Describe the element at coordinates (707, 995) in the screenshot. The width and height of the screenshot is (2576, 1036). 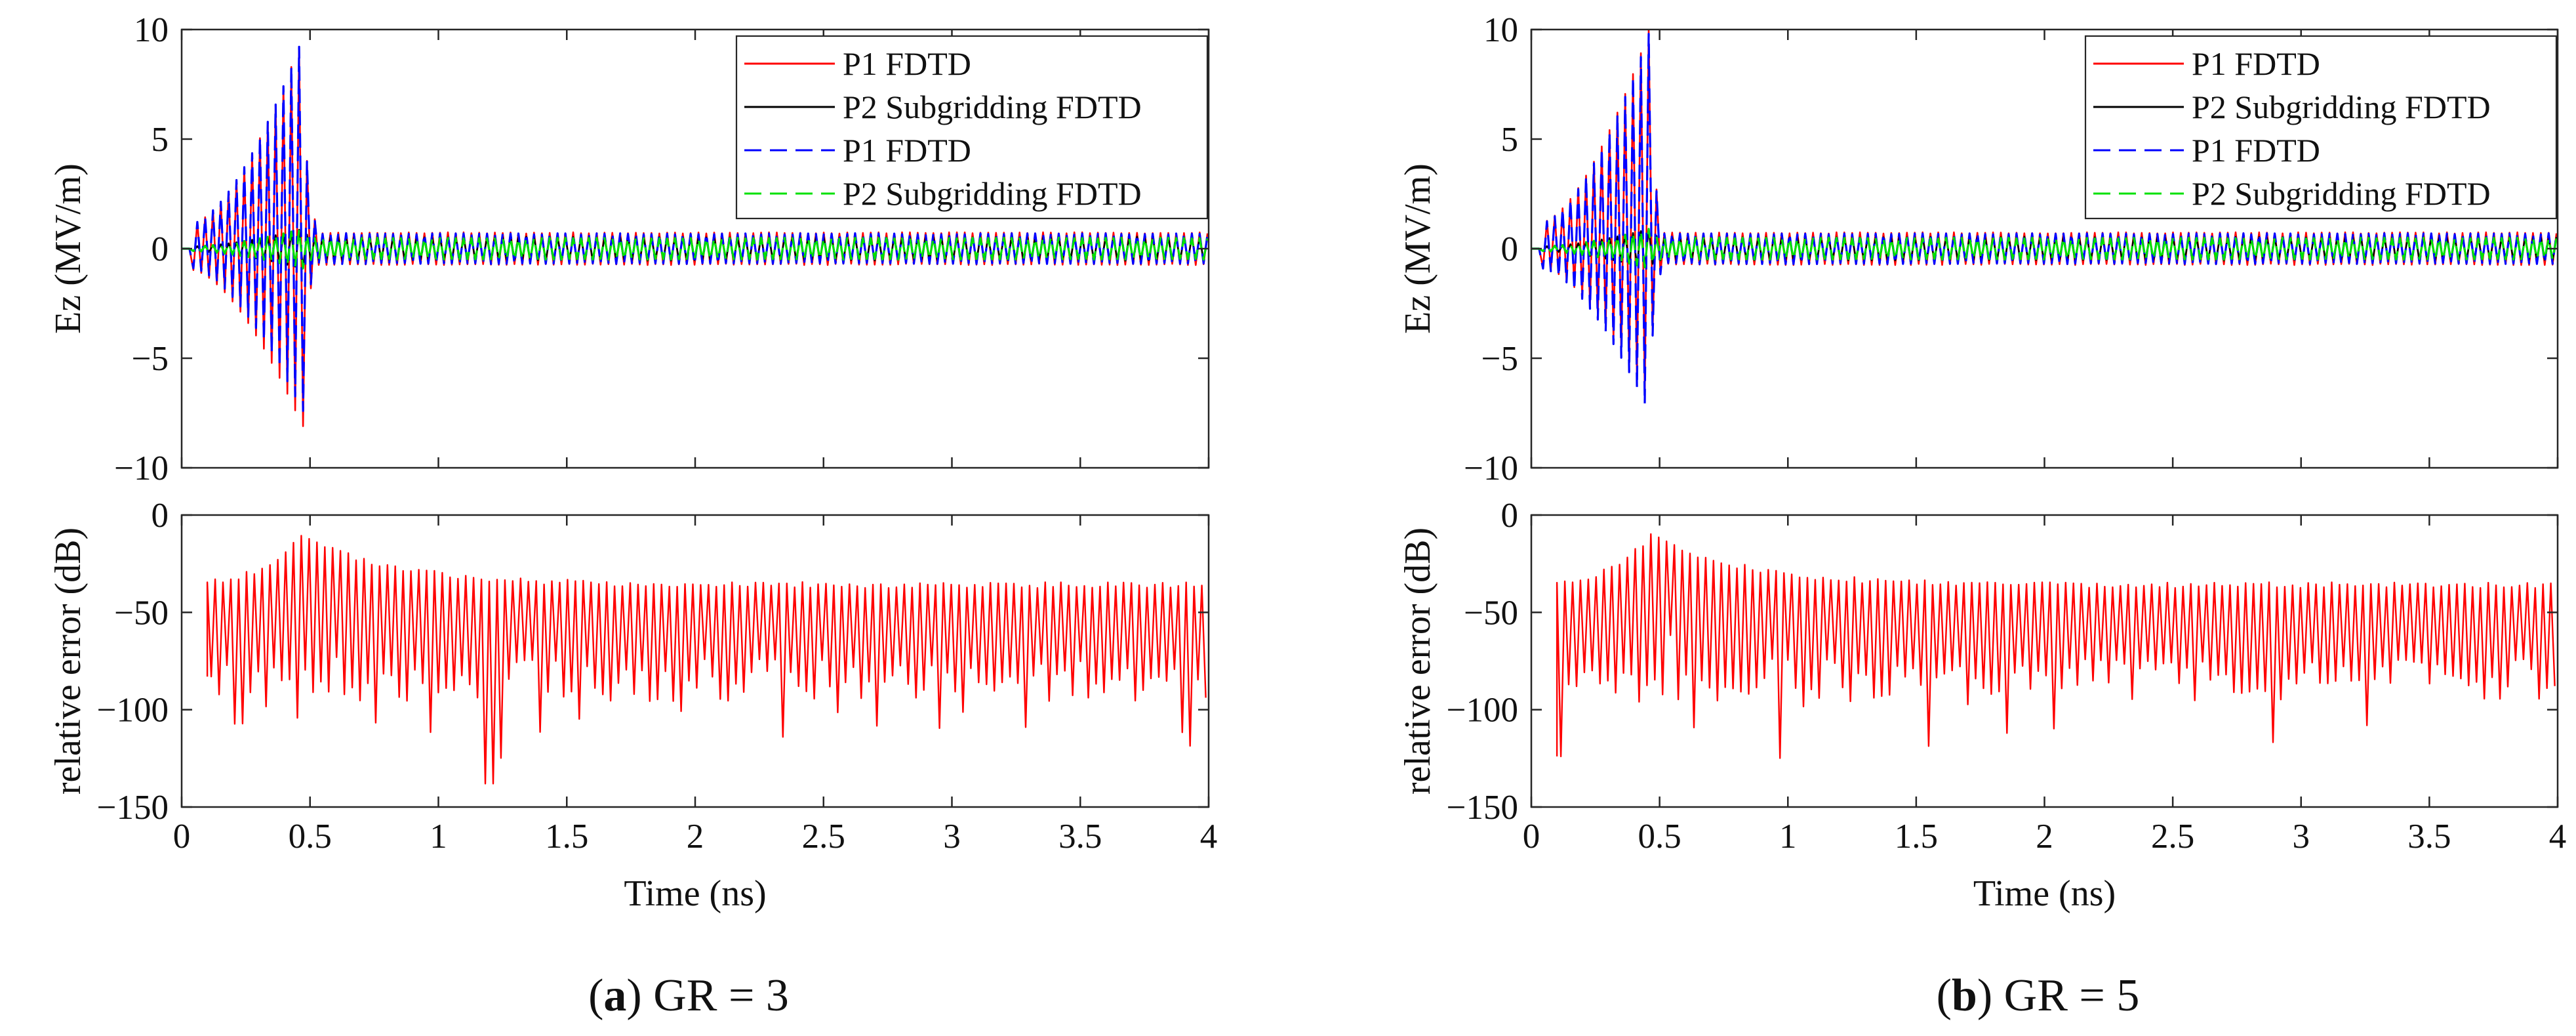
I see `caption-text: ) GR = 3` at that location.